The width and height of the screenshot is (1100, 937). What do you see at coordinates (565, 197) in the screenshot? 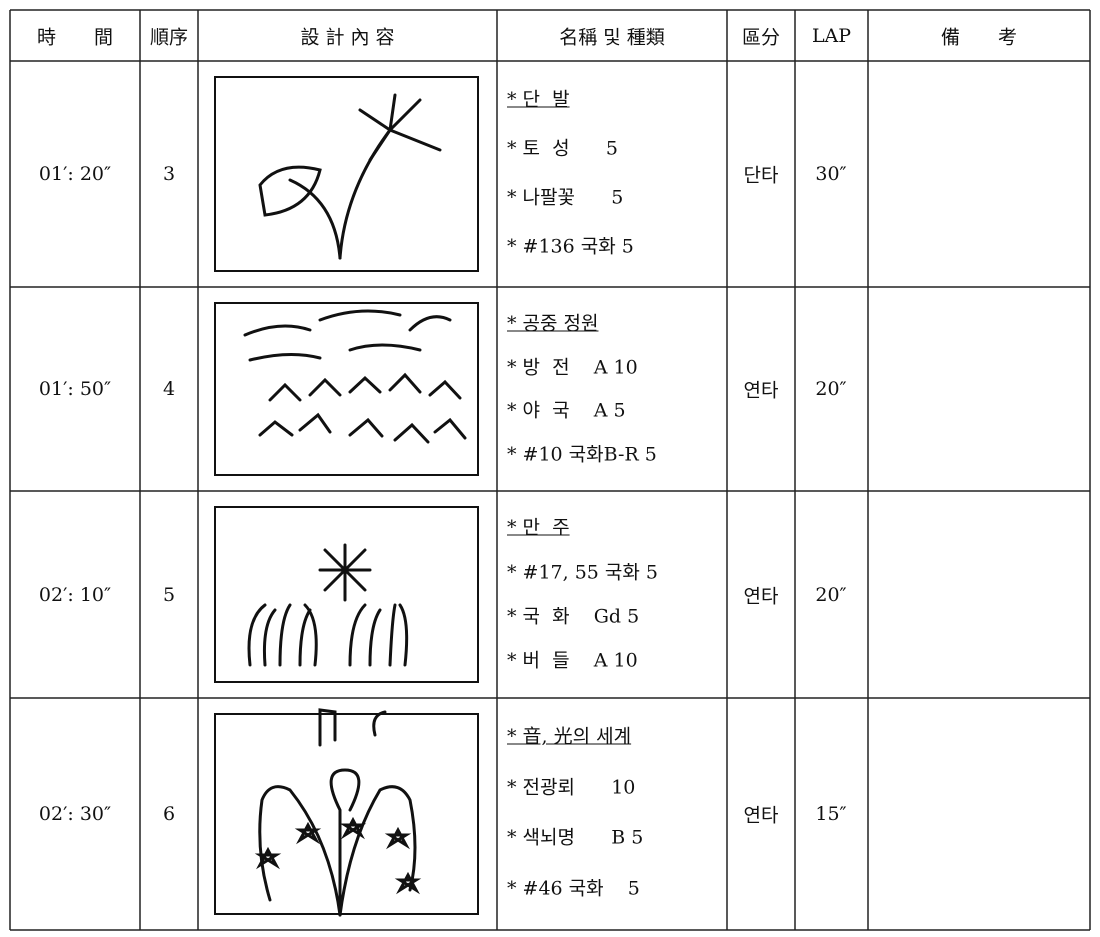
I see `item-line: * 나팔꽃 5` at bounding box center [565, 197].